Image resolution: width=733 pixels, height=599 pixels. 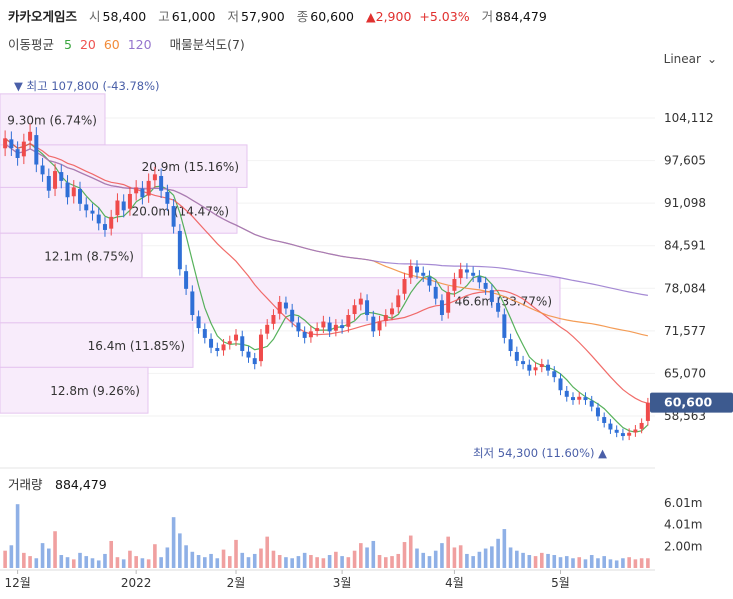 I want to click on change-percent: +5.03%, so click(x=444, y=16).